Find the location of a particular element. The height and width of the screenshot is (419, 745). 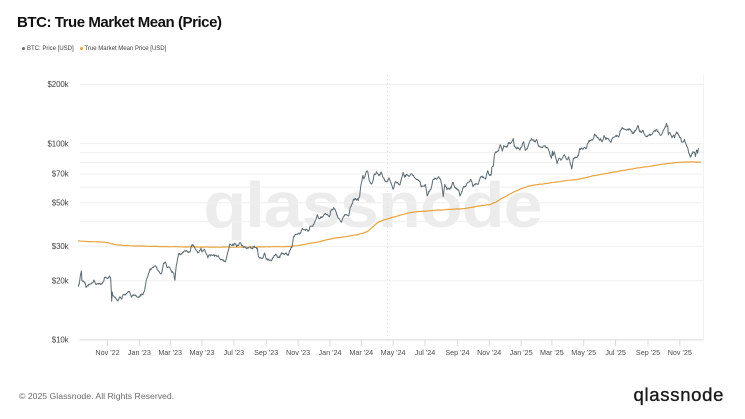

svg-text: Mar '24 is located at coordinates (361, 352).